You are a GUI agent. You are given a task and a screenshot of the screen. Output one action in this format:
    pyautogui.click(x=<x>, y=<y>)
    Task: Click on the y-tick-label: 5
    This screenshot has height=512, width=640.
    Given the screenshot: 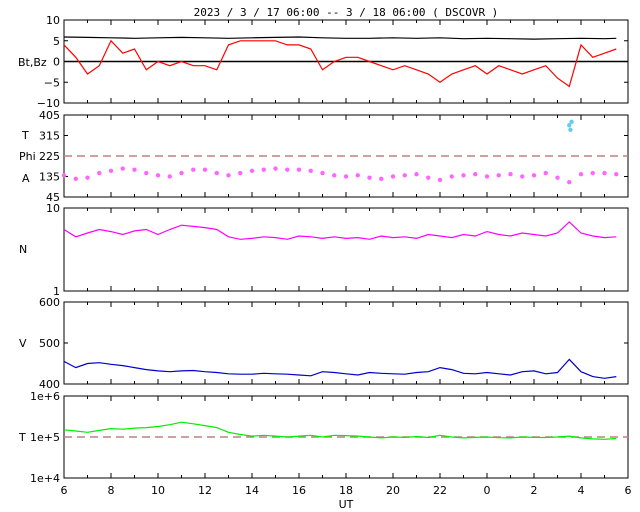 What is the action you would take?
    pyautogui.click(x=56, y=41)
    